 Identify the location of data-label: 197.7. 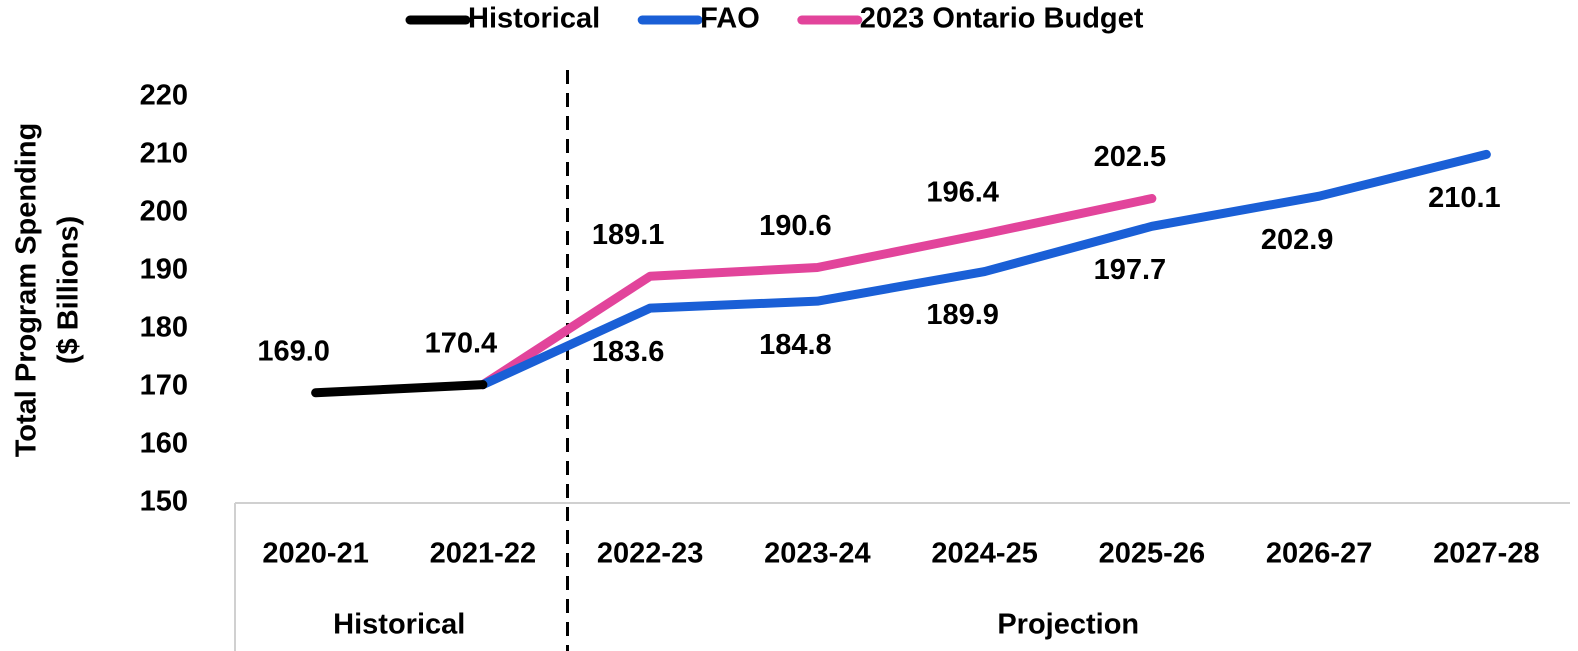
(1130, 270).